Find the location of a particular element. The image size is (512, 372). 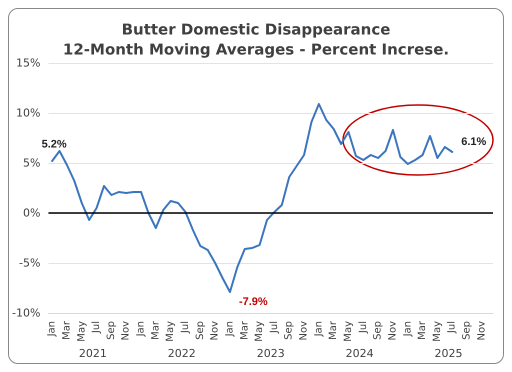

text: 2025 is located at coordinates (448, 353).